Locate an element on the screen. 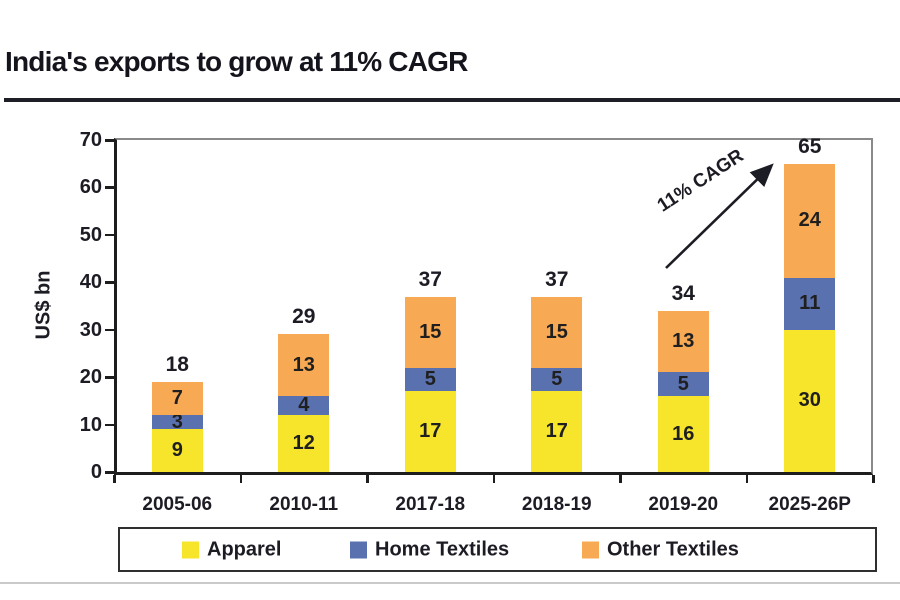 The image size is (900, 600). legend-item-apparel: Apparel is located at coordinates (231, 549).